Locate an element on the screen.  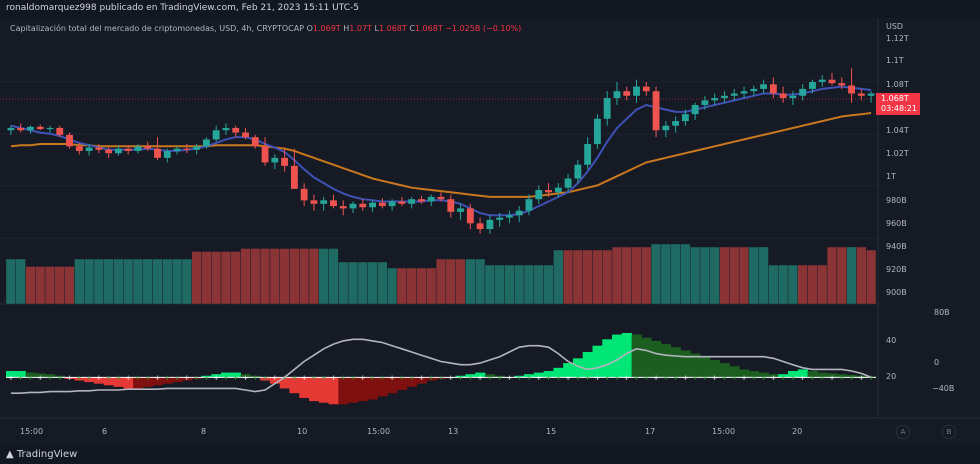
y-label-1t: 1T is located at coordinates (891, 176).